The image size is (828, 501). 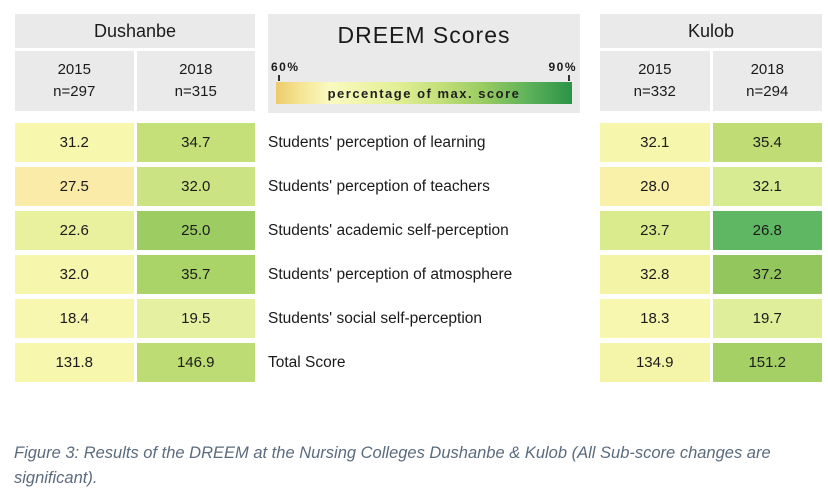 What do you see at coordinates (195, 186) in the screenshot?
I see `score-cell-dushanbe-2018-teachers: 32.0` at bounding box center [195, 186].